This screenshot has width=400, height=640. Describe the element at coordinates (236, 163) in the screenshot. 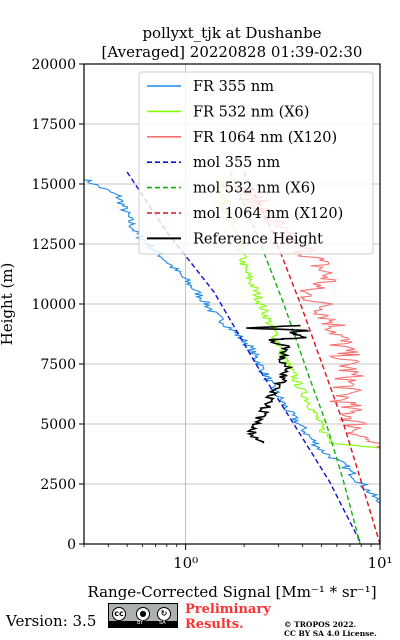

I see `legend-label: mol 355 nm` at that location.